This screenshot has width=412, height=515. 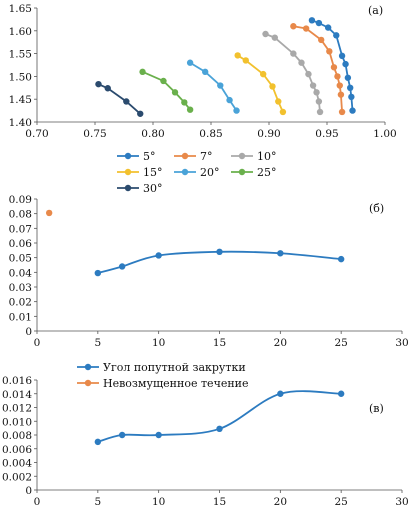 What do you see at coordinates (375, 10) in the screenshot?
I see `panel-label: (а)` at bounding box center [375, 10].